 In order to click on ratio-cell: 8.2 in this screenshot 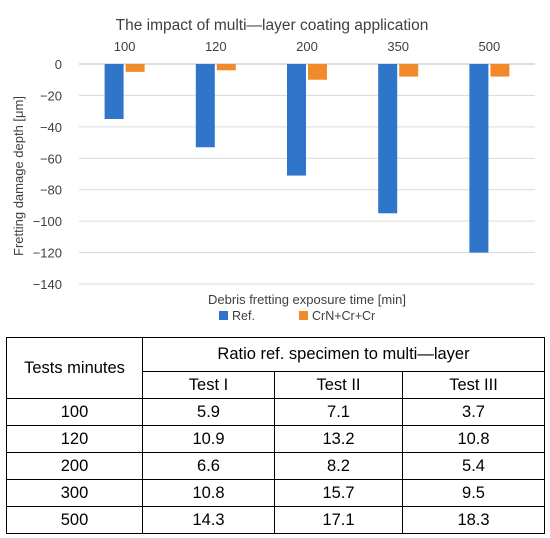, I will do `click(338, 466)`.